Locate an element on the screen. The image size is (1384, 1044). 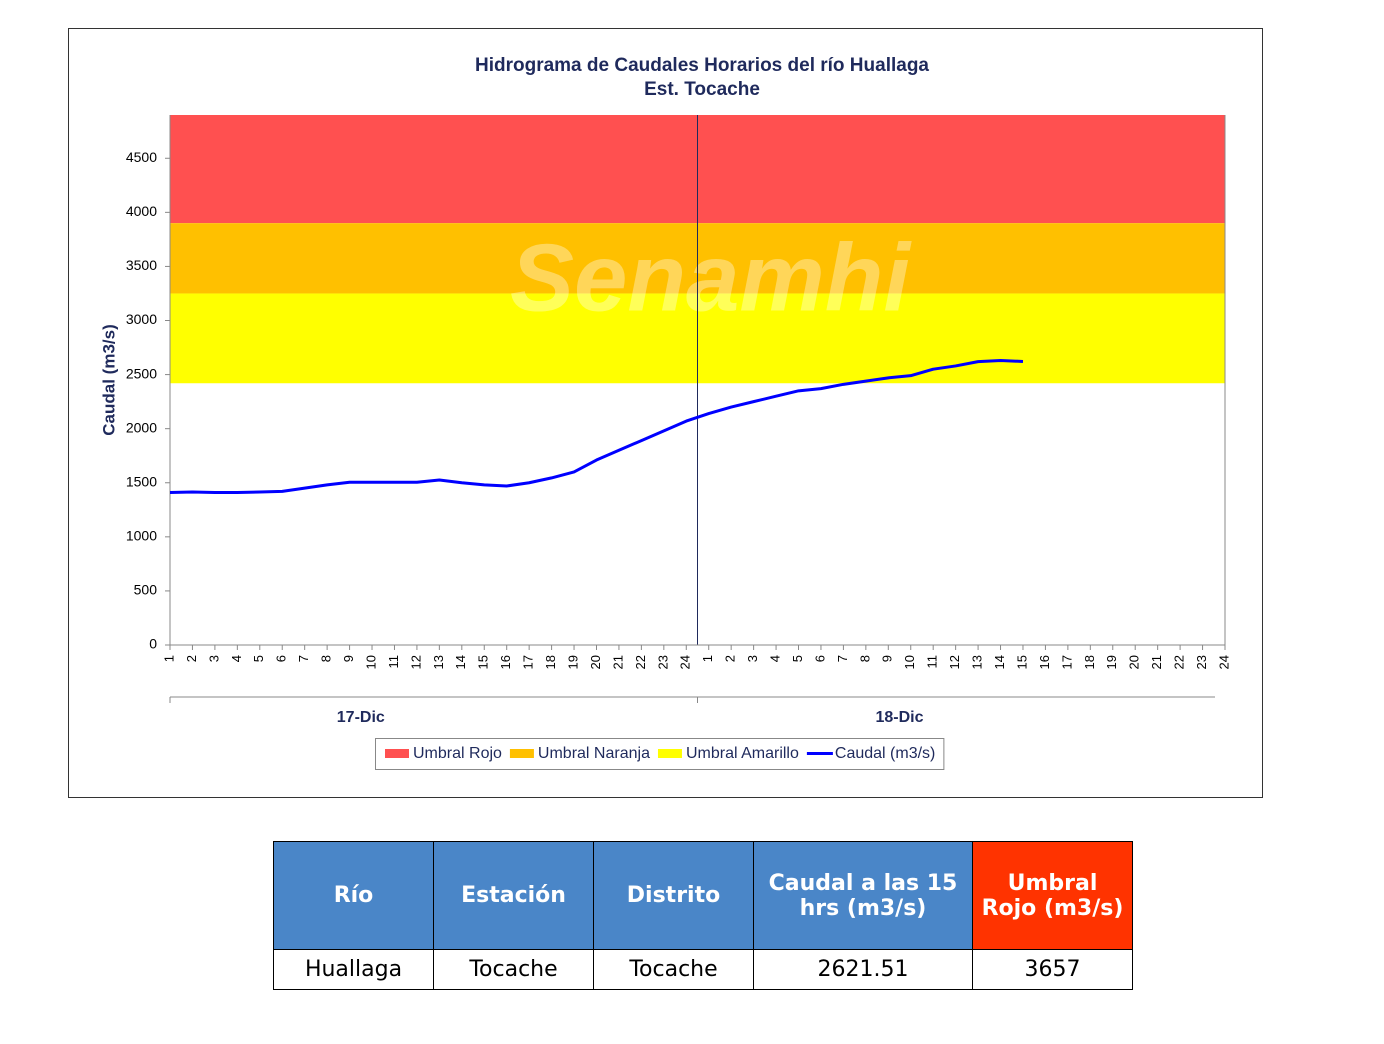
y-tick-label: 3500 is located at coordinates (141, 265).